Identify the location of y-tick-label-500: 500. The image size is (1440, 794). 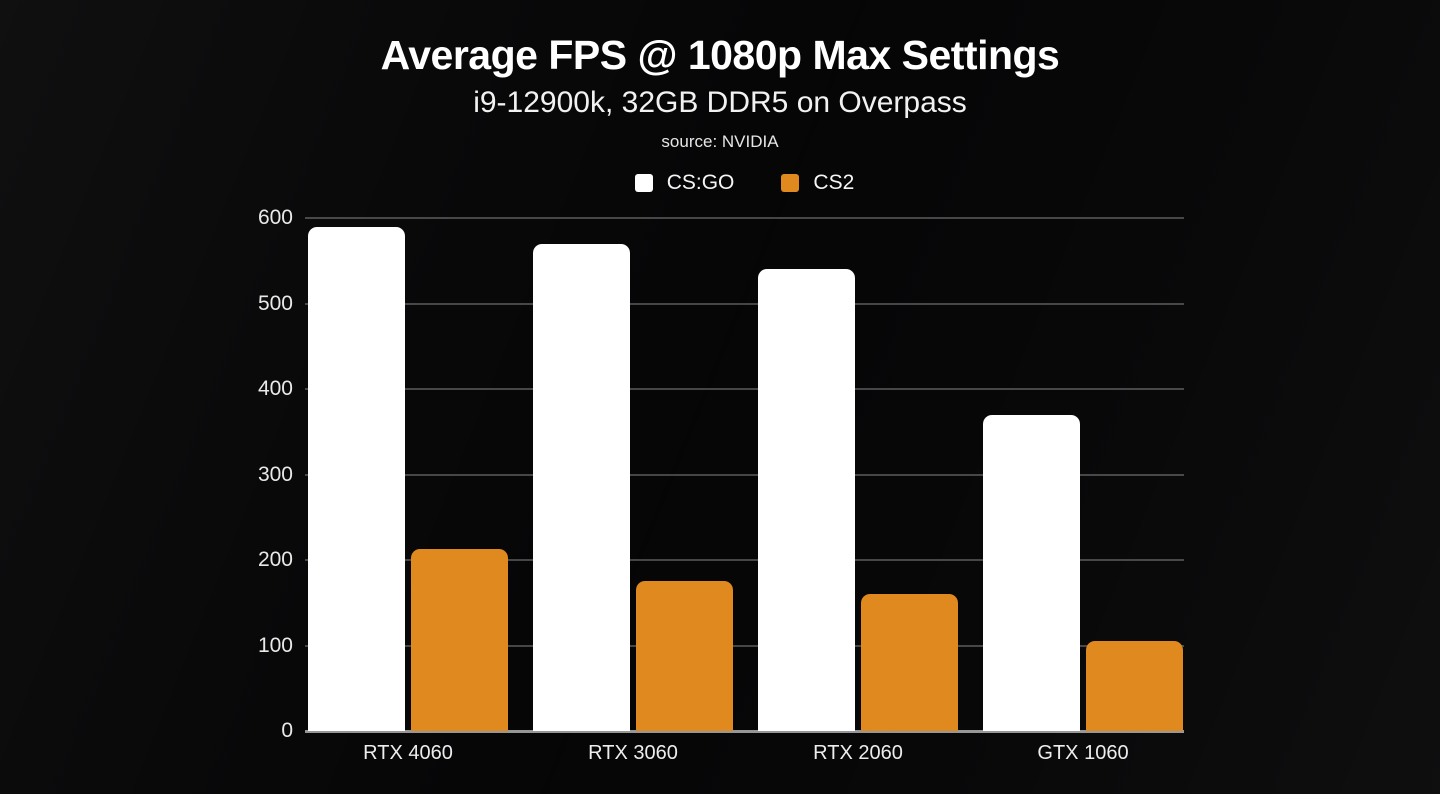
(275, 303).